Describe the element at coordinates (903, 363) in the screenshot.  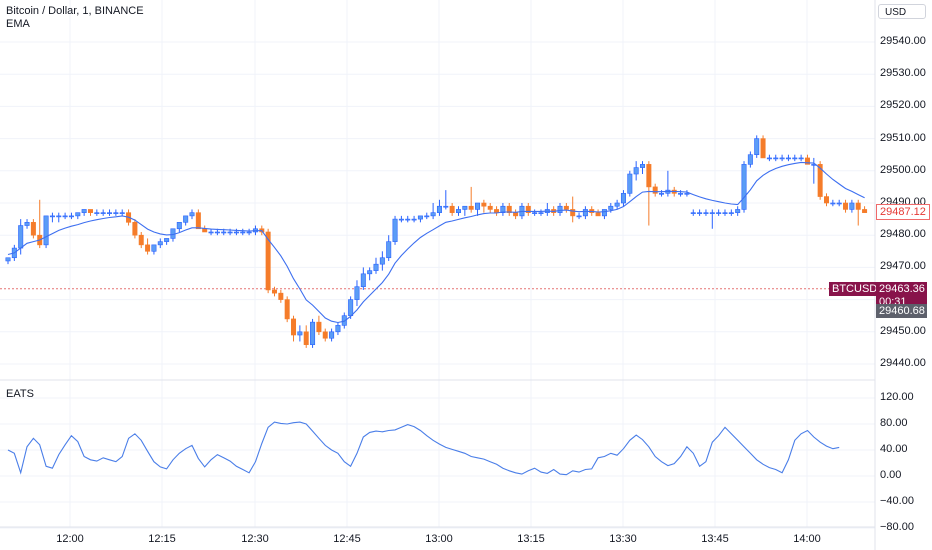
I see `price-tick-label: 29440.00` at that location.